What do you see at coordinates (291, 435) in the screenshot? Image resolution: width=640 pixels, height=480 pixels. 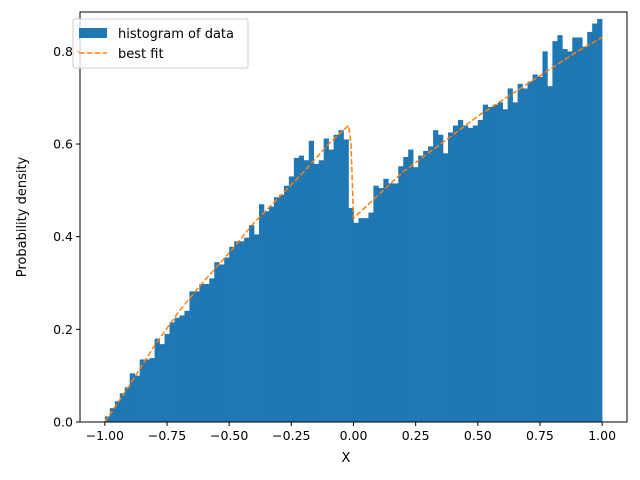 I see `x-tick-label: −0.25` at bounding box center [291, 435].